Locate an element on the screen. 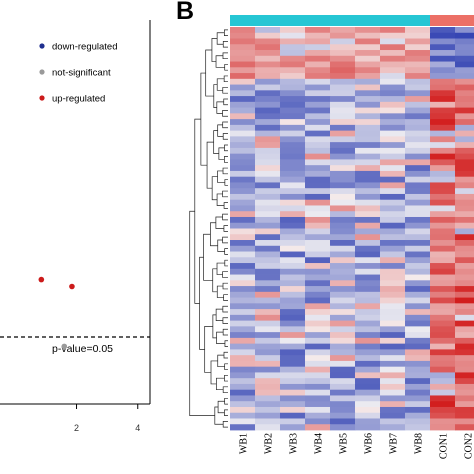 Image resolution: width=474 pixels, height=474 pixels. legend-label: up-regulated is located at coordinates (78, 99).